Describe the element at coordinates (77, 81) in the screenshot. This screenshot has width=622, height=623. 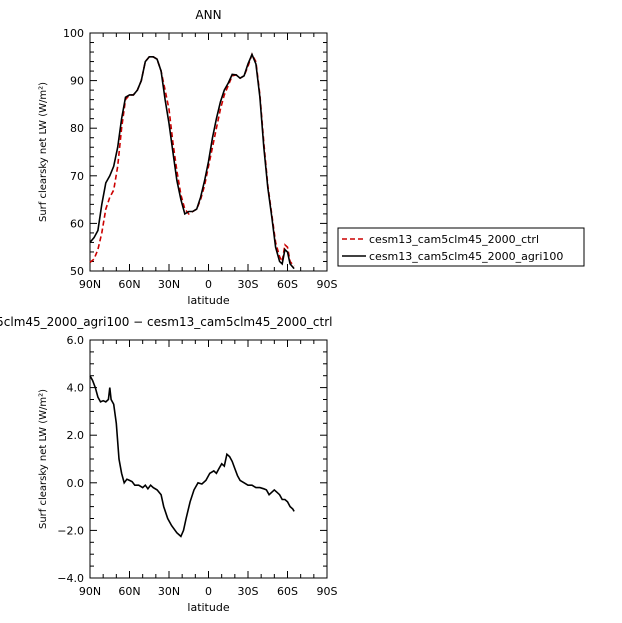
I see `y-tick-label: 90` at that location.